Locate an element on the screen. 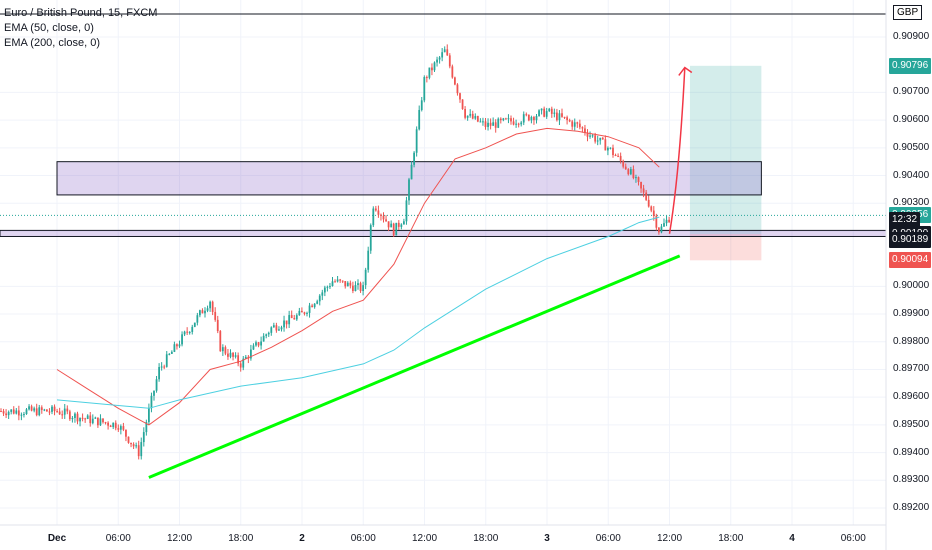  countdown-tag: 12:32 is located at coordinates (905, 220).